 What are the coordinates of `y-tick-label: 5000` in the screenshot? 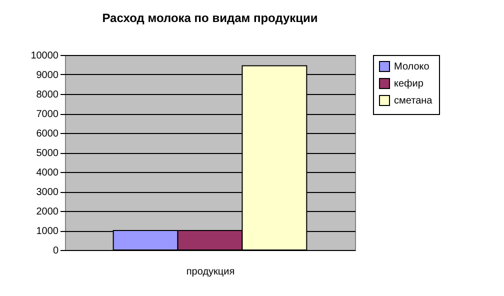 It's located at (47, 153).